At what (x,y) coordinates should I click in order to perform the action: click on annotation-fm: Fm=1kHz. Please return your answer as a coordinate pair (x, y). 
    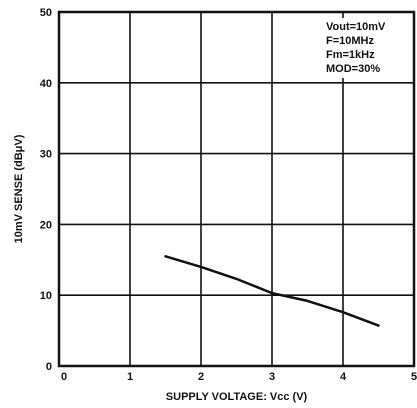
    Looking at the image, I should click on (350, 55).